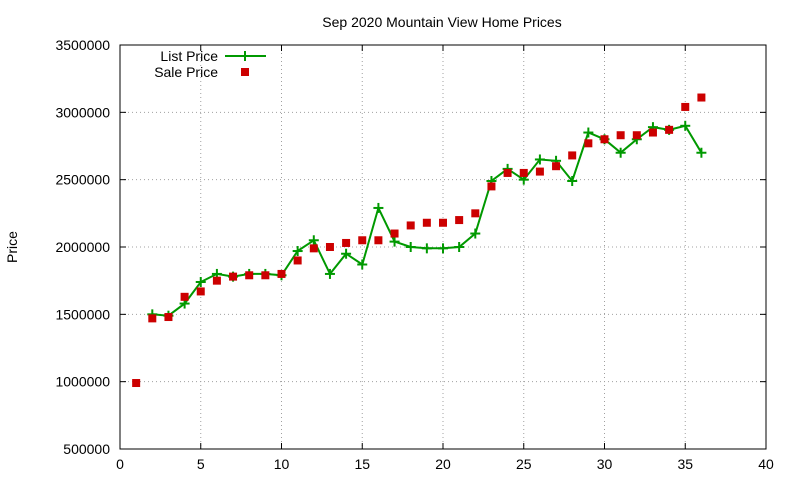 The width and height of the screenshot is (800, 480). What do you see at coordinates (605, 464) in the screenshot?
I see `x-tick-label: 30` at bounding box center [605, 464].